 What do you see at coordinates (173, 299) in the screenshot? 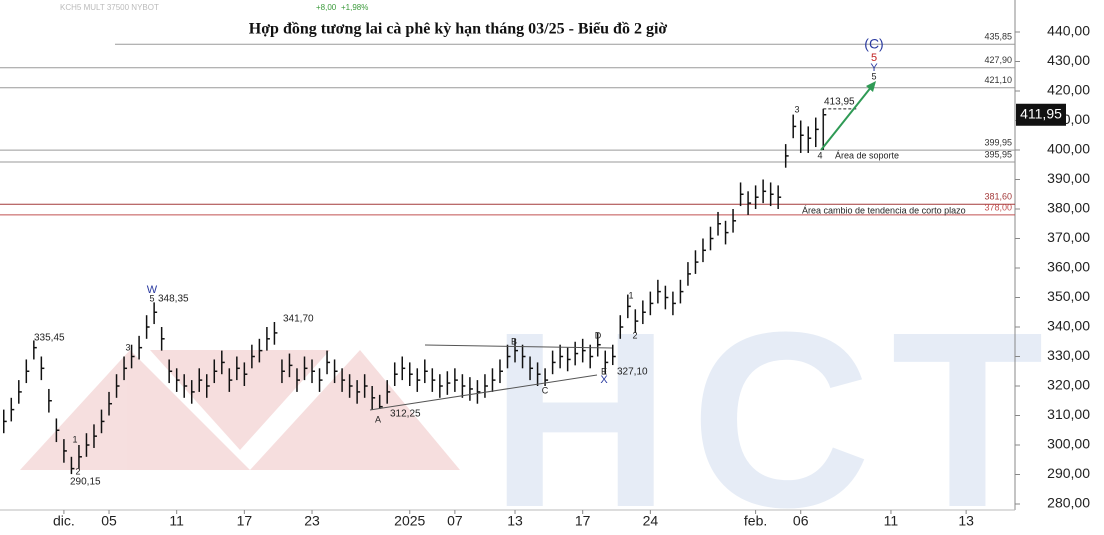
I see `price-label: 348,35` at bounding box center [173, 299].